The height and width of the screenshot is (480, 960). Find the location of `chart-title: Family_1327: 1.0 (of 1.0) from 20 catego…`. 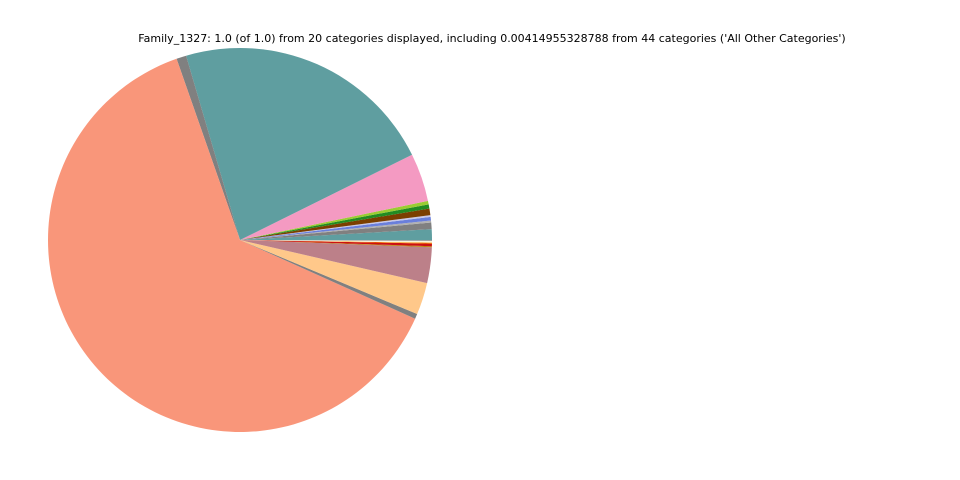

chart-title: Family_1327: 1.0 (of 1.0) from 20 catego… is located at coordinates (491, 38).